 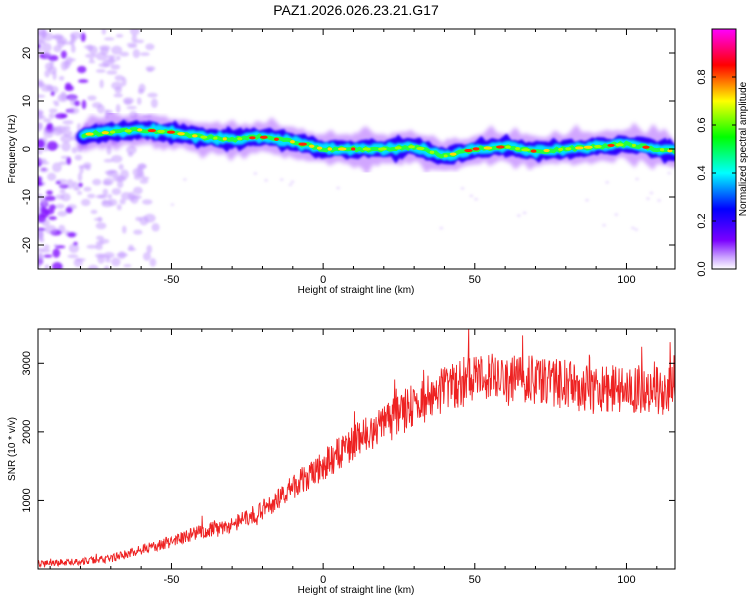 I want to click on y-tick-label: -10, so click(x=27, y=197).